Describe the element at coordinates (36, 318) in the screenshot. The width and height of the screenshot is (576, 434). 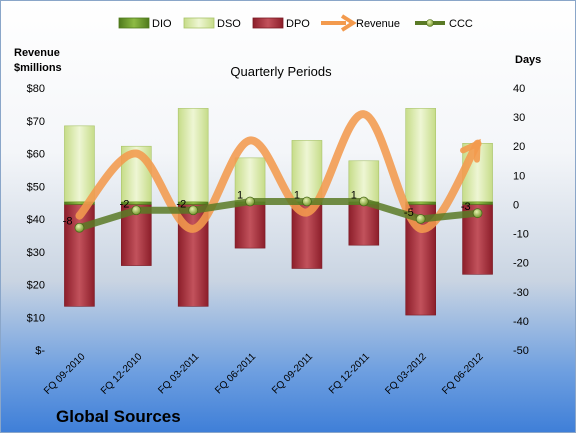
I see `left-tick-label: $10` at that location.